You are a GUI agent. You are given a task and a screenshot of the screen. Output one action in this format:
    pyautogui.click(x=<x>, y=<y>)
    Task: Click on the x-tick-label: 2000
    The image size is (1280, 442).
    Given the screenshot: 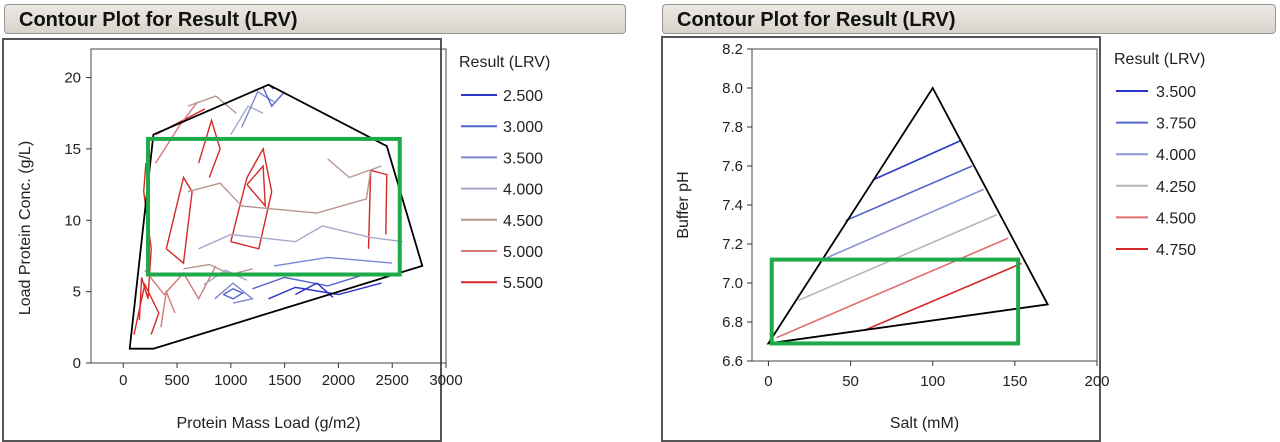 What is the action you would take?
    pyautogui.click(x=338, y=380)
    